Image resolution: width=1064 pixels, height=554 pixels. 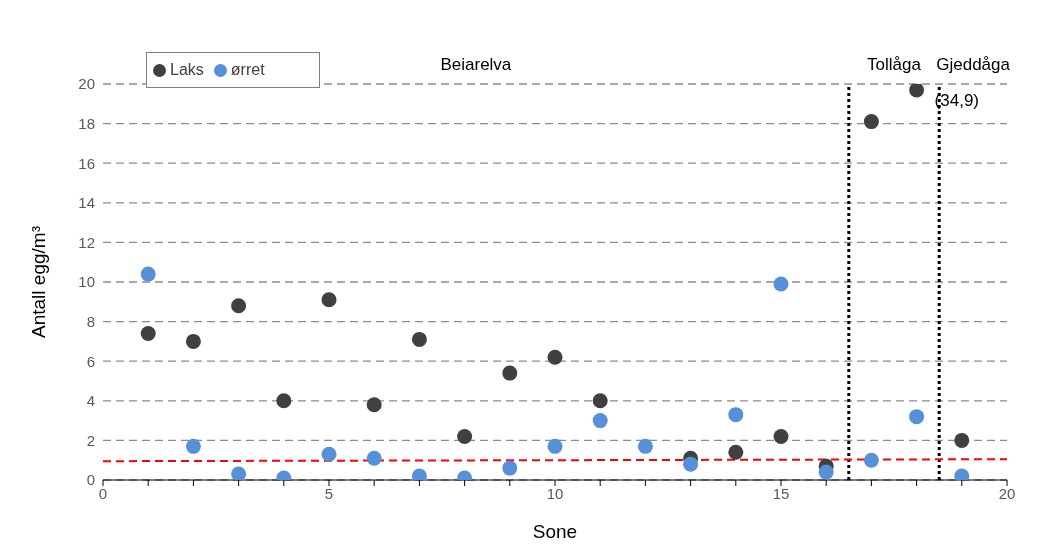 What do you see at coordinates (86, 282) in the screenshot?
I see `y-tick-label: 10` at bounding box center [86, 282].